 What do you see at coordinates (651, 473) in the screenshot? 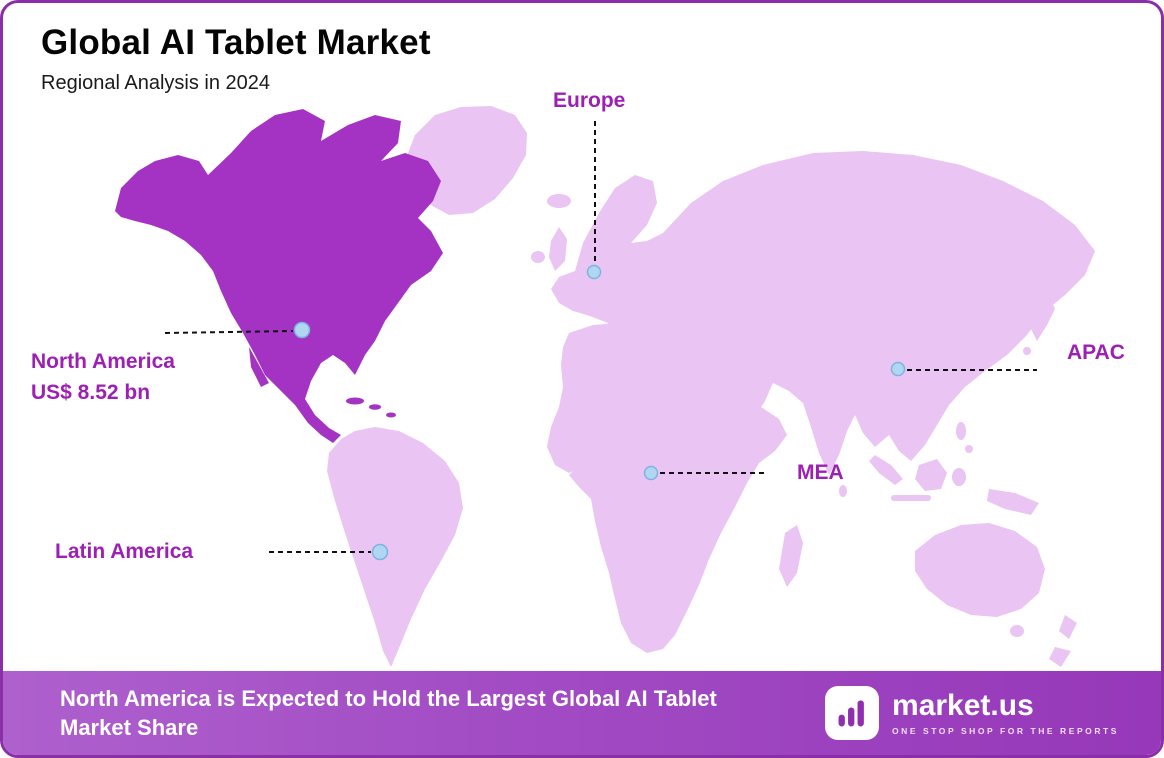
I see `marker-mea` at bounding box center [651, 473].